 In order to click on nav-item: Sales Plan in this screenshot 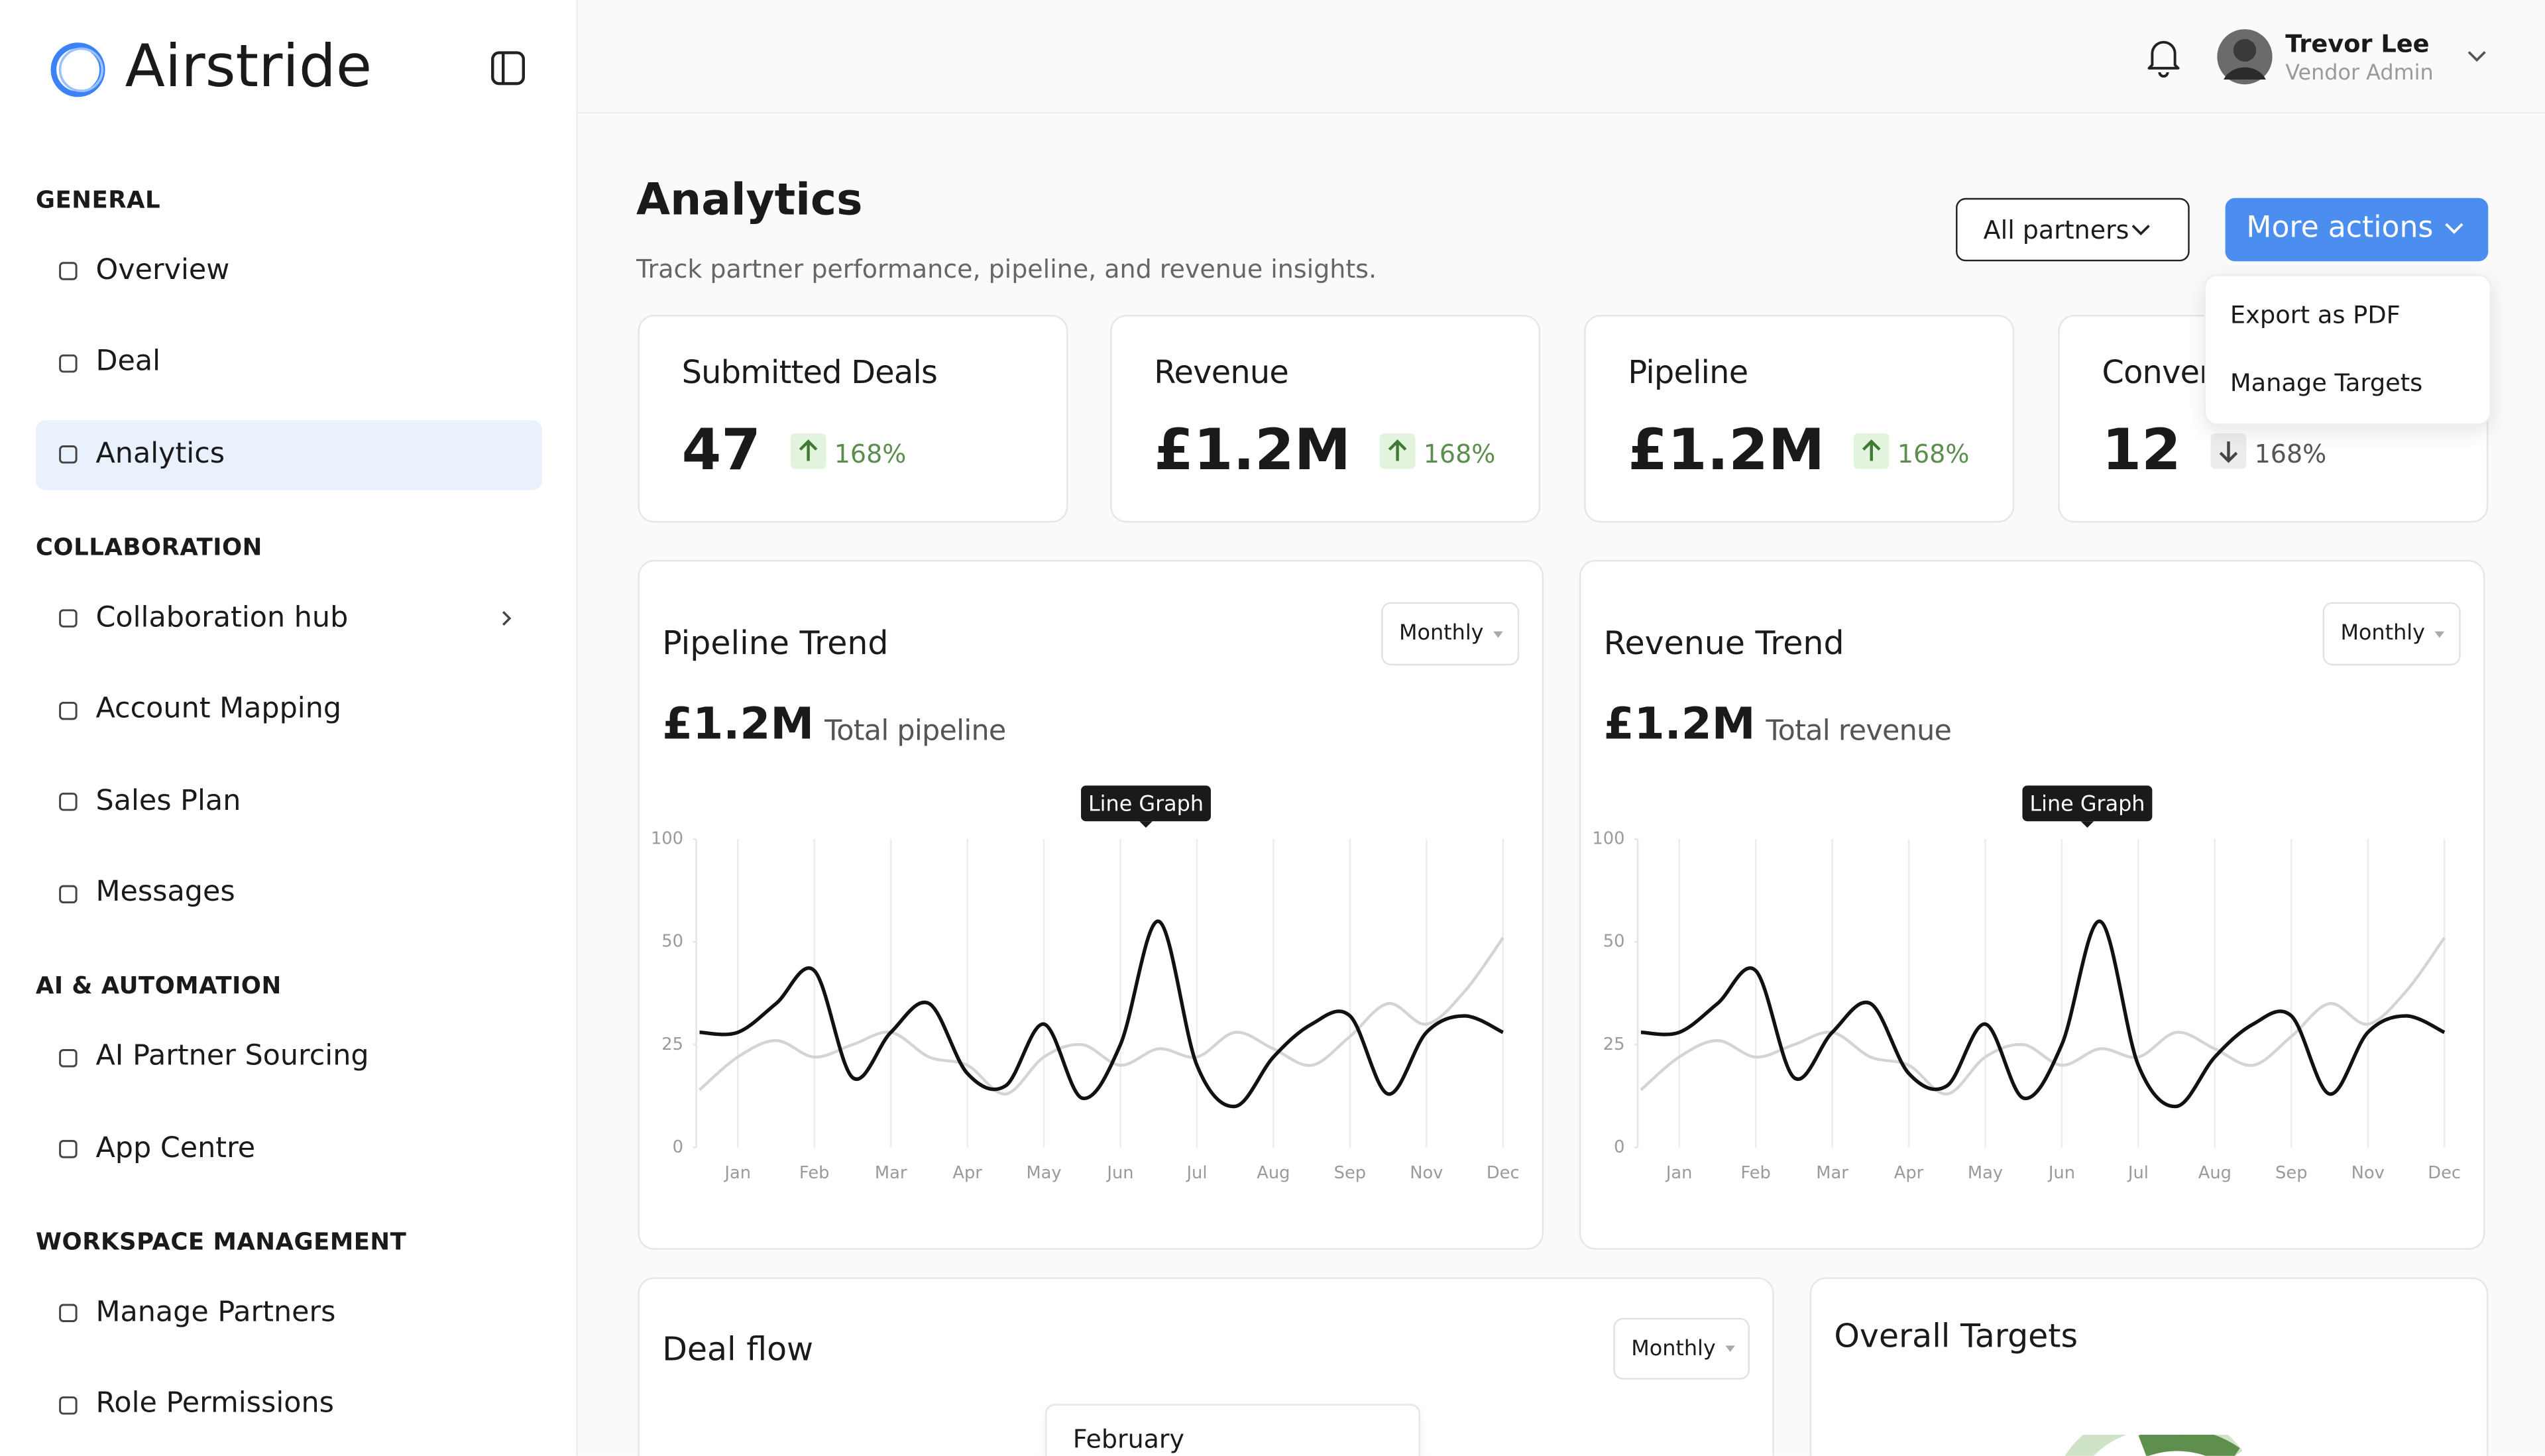, I will do `click(168, 802)`.